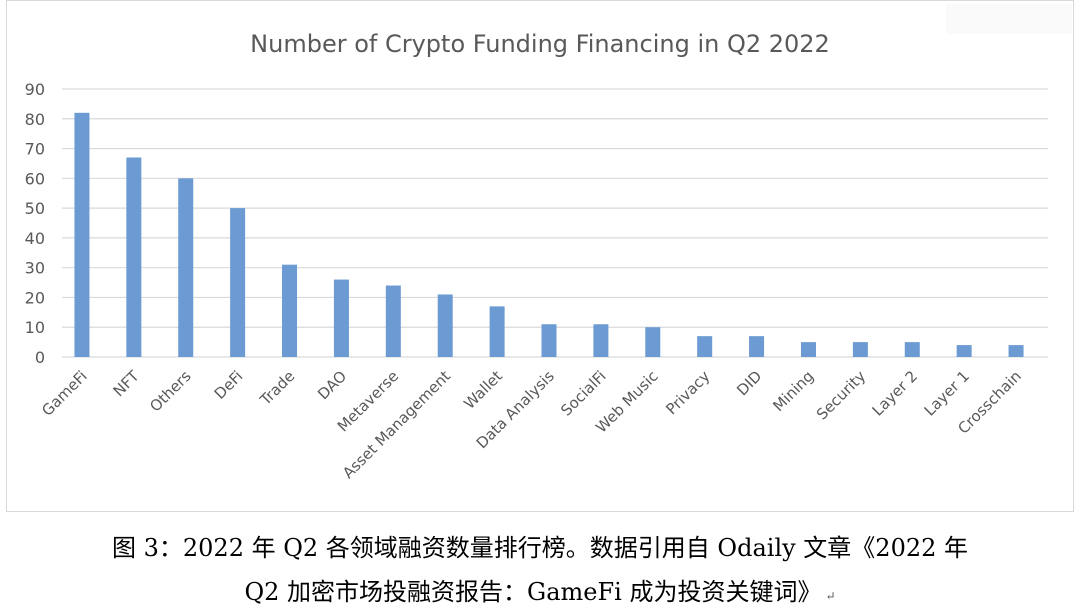 The image size is (1080, 612). I want to click on y-tick-label: 0, so click(40, 357).